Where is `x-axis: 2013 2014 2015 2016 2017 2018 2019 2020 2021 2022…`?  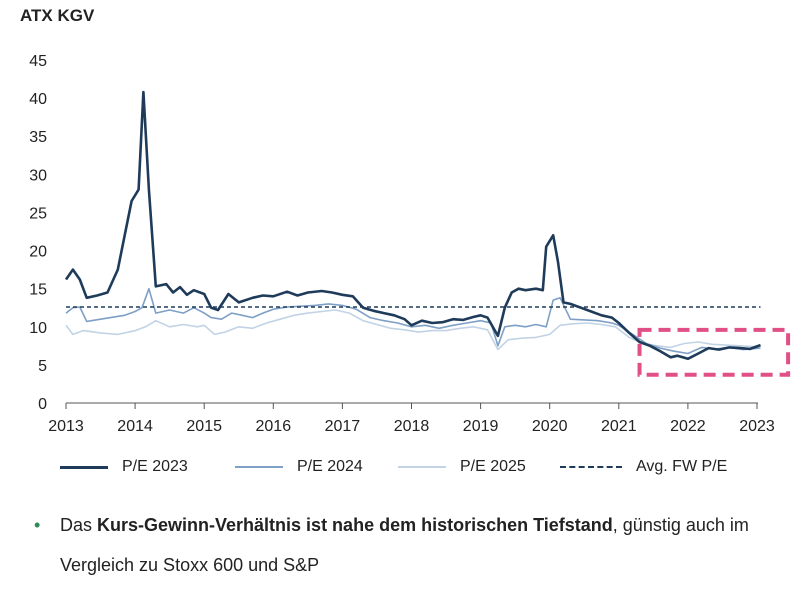
x-axis: 2013 2014 2015 2016 2017 2018 2019 2020 2021 2022… is located at coordinates (411, 418).